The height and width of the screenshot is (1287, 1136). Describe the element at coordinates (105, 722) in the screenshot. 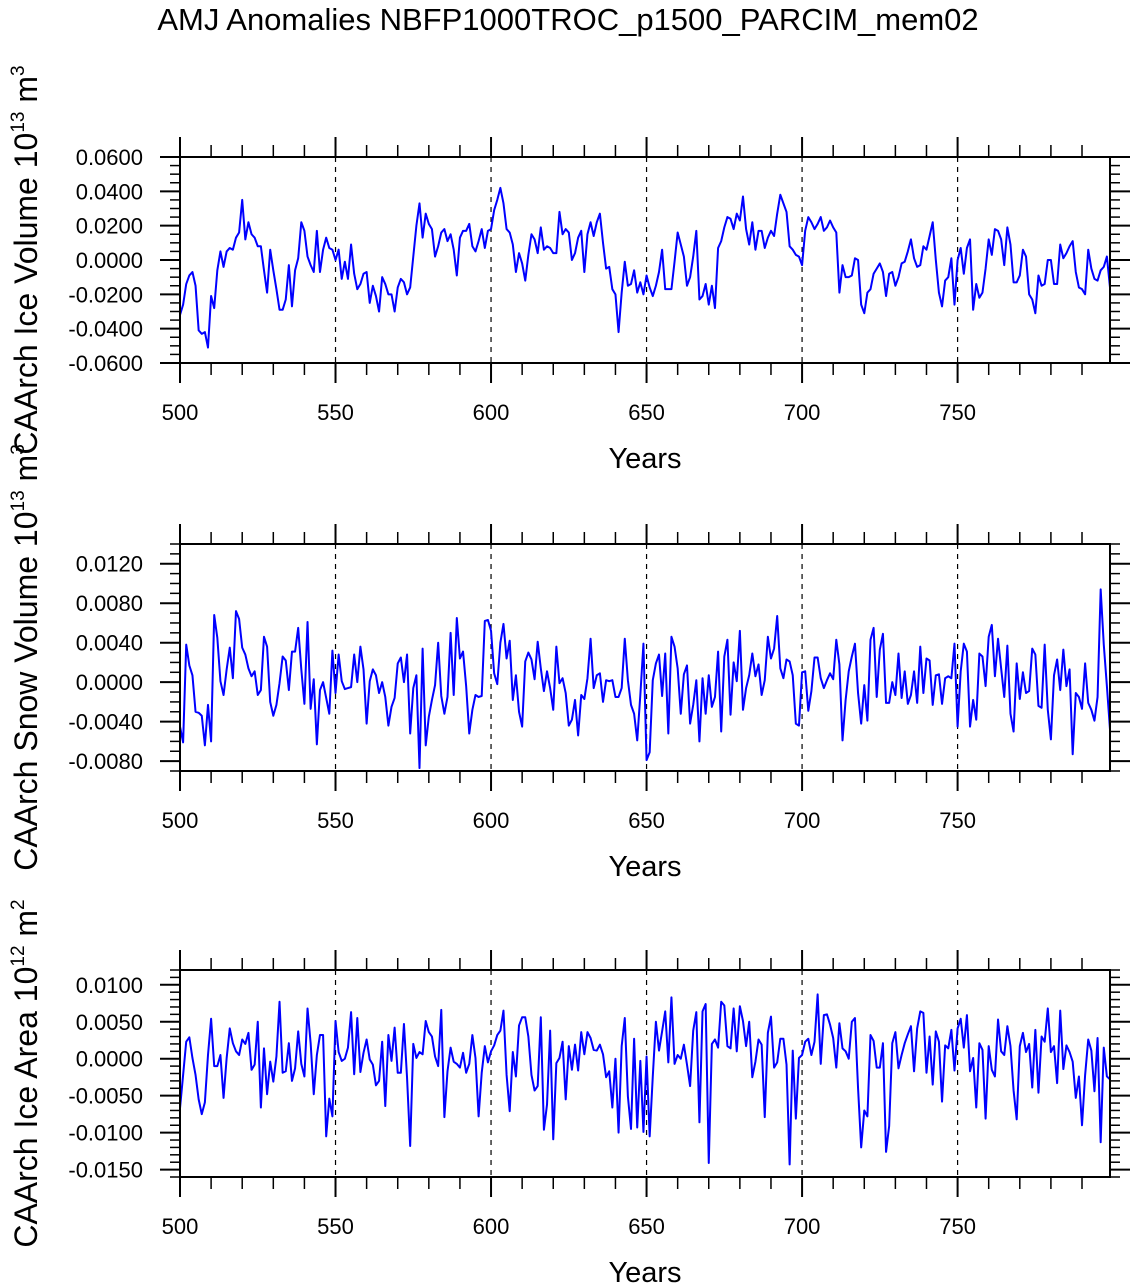

I see `y-tick-label: -0.0040` at that location.